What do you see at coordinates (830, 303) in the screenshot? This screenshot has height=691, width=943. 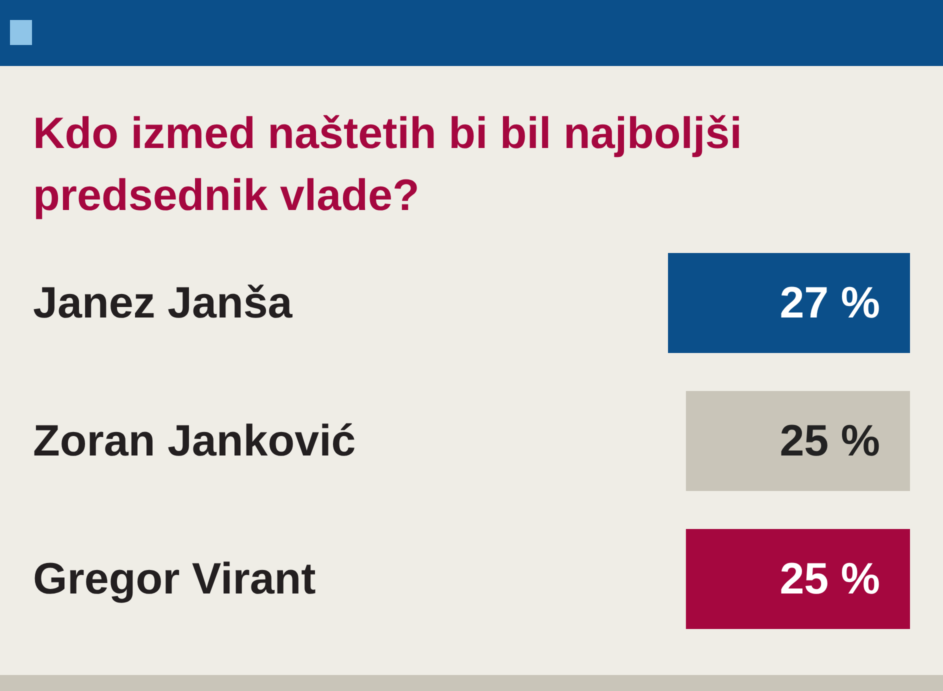 I see `data-label: 27 %` at bounding box center [830, 303].